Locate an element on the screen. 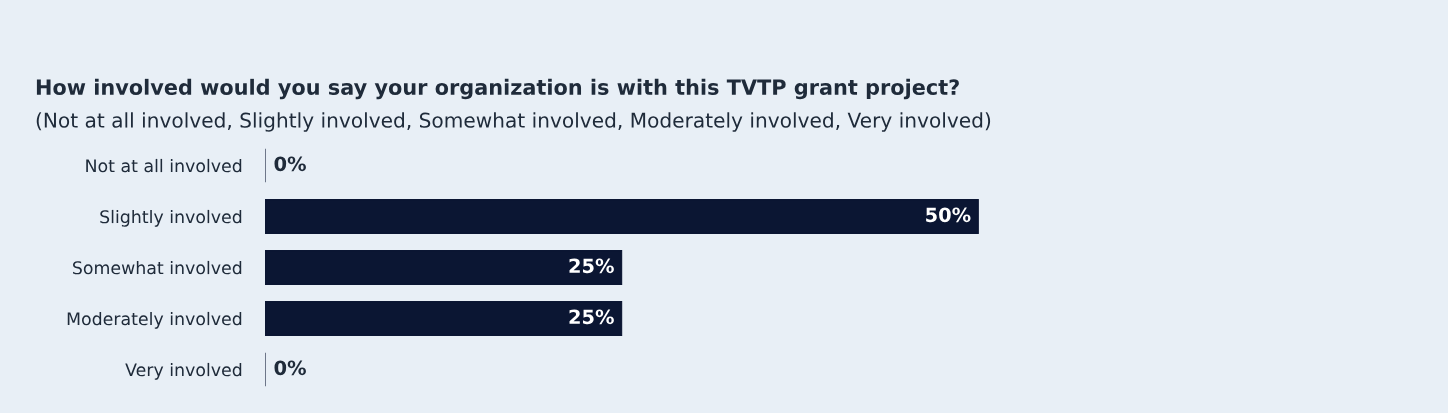 The image size is (1448, 413). chart-title: How involved would you say your organization is with this TVTP grant project? is located at coordinates (497, 89).